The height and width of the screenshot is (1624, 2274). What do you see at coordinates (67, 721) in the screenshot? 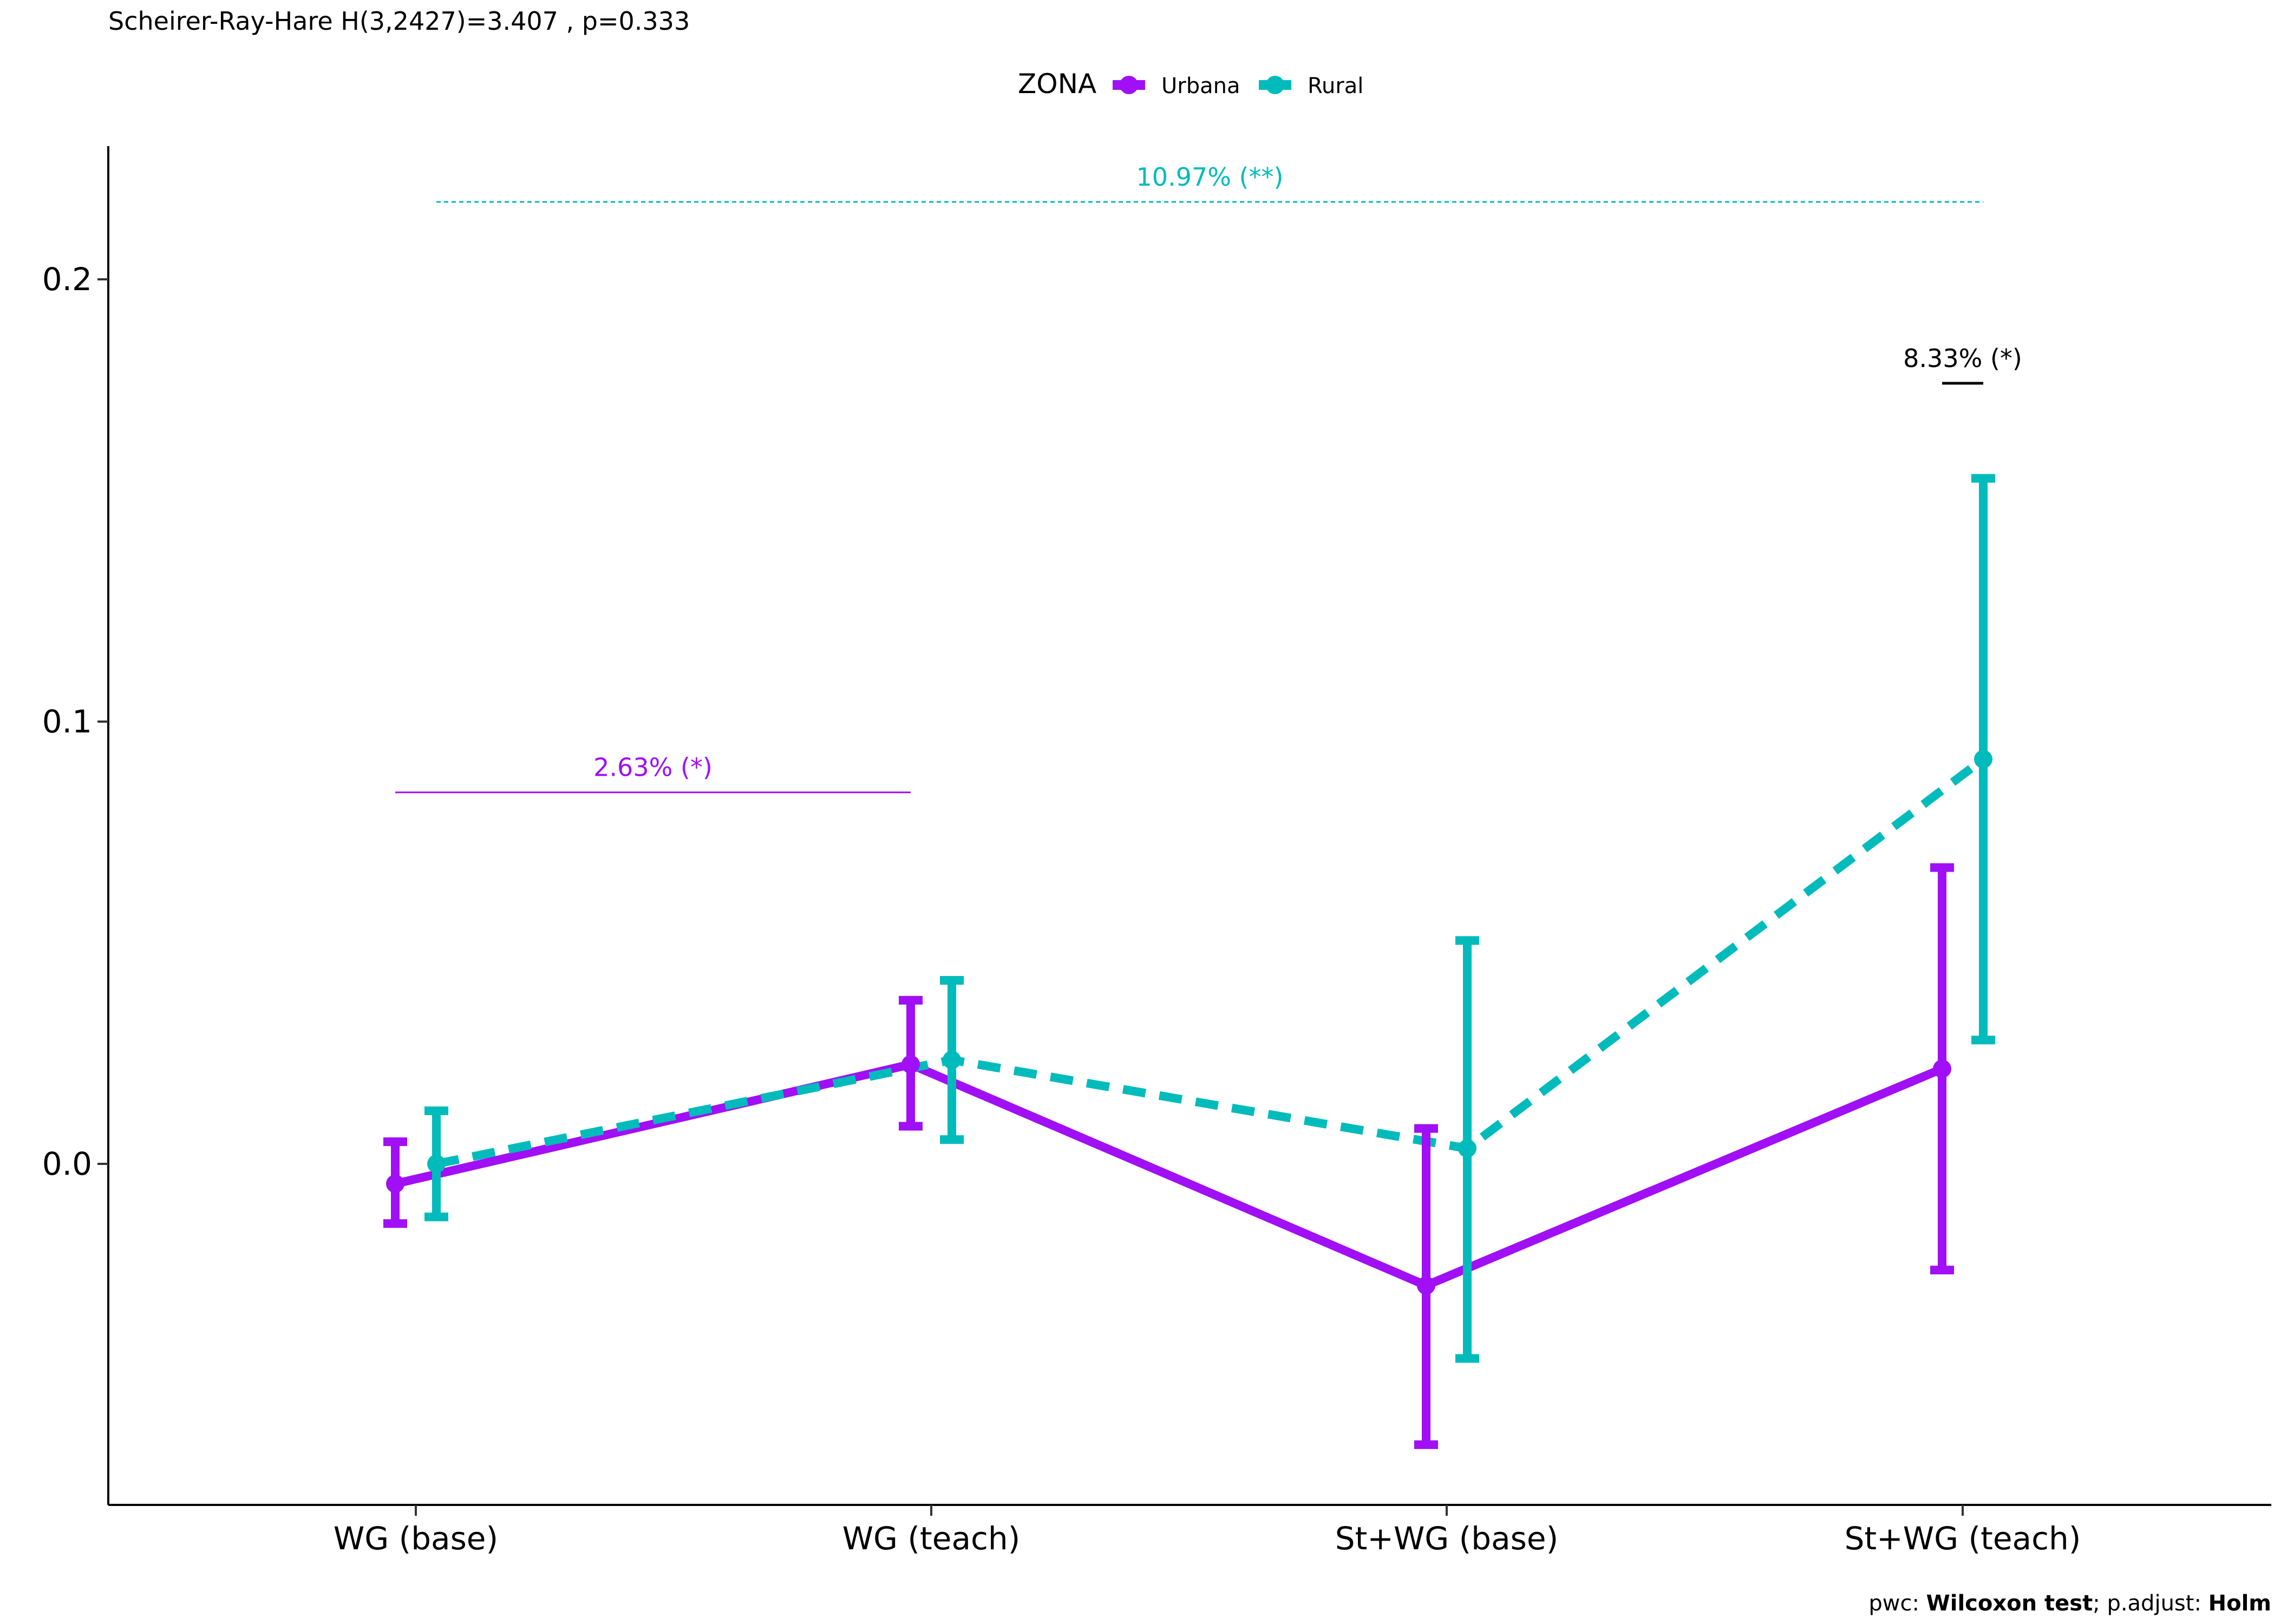
I see `y-tick-label: 0.1` at bounding box center [67, 721].